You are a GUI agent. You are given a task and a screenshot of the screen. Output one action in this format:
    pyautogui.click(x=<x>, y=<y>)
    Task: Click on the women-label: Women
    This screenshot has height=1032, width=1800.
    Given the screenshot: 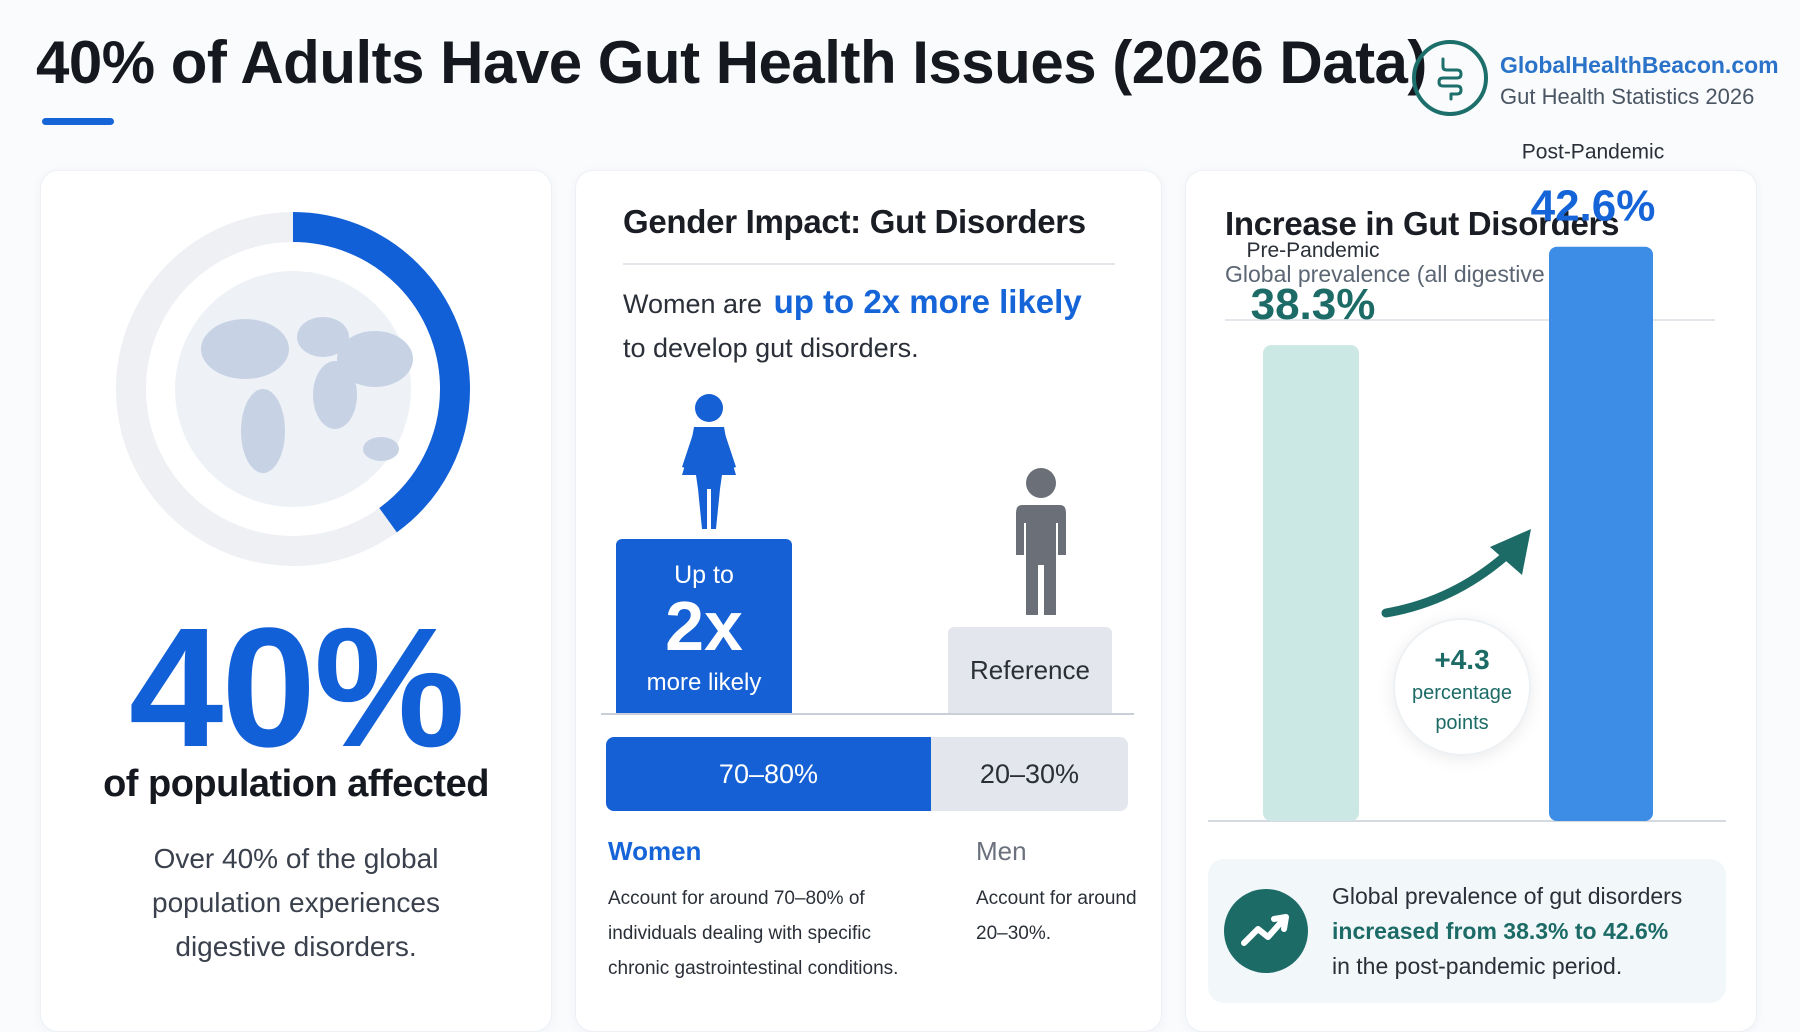 What is the action you would take?
    pyautogui.click(x=655, y=851)
    